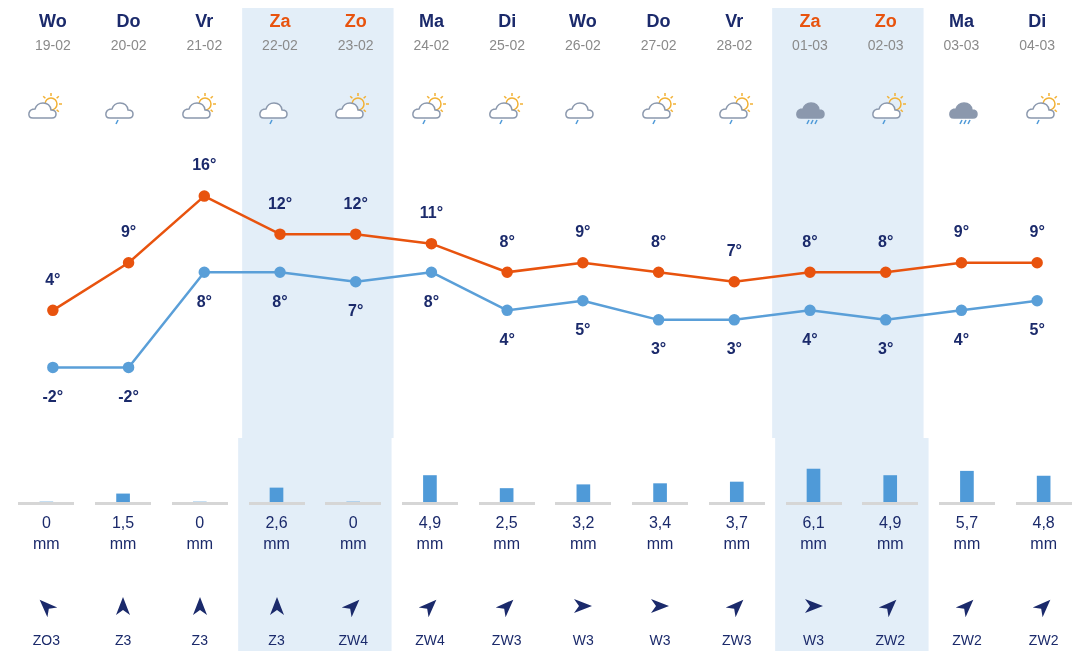  What do you see at coordinates (431, 213) in the screenshot?
I see `data-label: 11°` at bounding box center [431, 213].